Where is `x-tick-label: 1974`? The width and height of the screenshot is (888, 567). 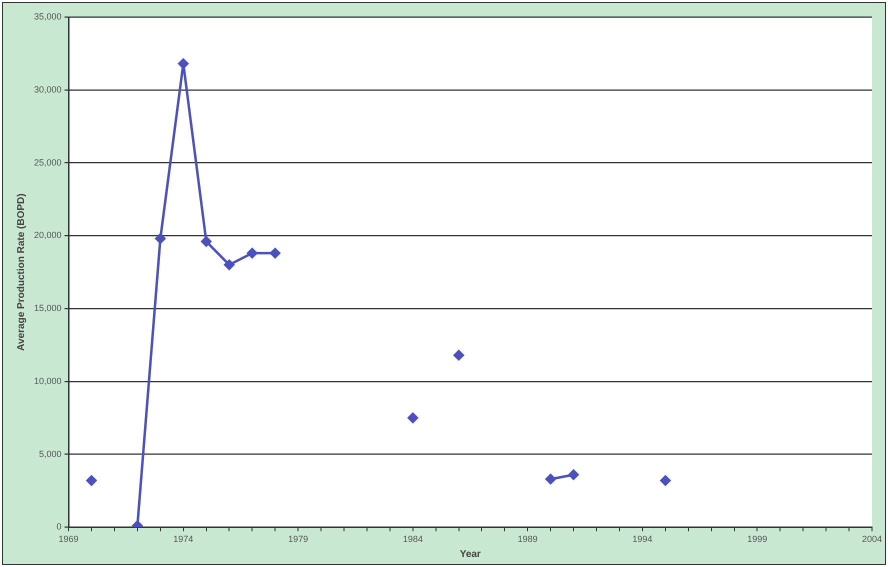
x-tick-label: 1974 is located at coordinates (183, 539).